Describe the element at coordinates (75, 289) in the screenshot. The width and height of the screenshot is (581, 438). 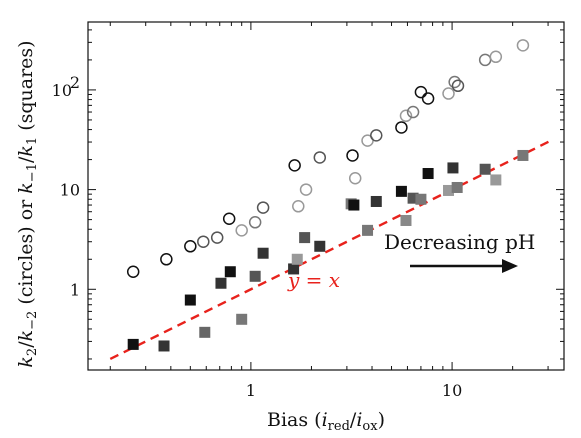
I see `y-tick-label: 1` at that location.